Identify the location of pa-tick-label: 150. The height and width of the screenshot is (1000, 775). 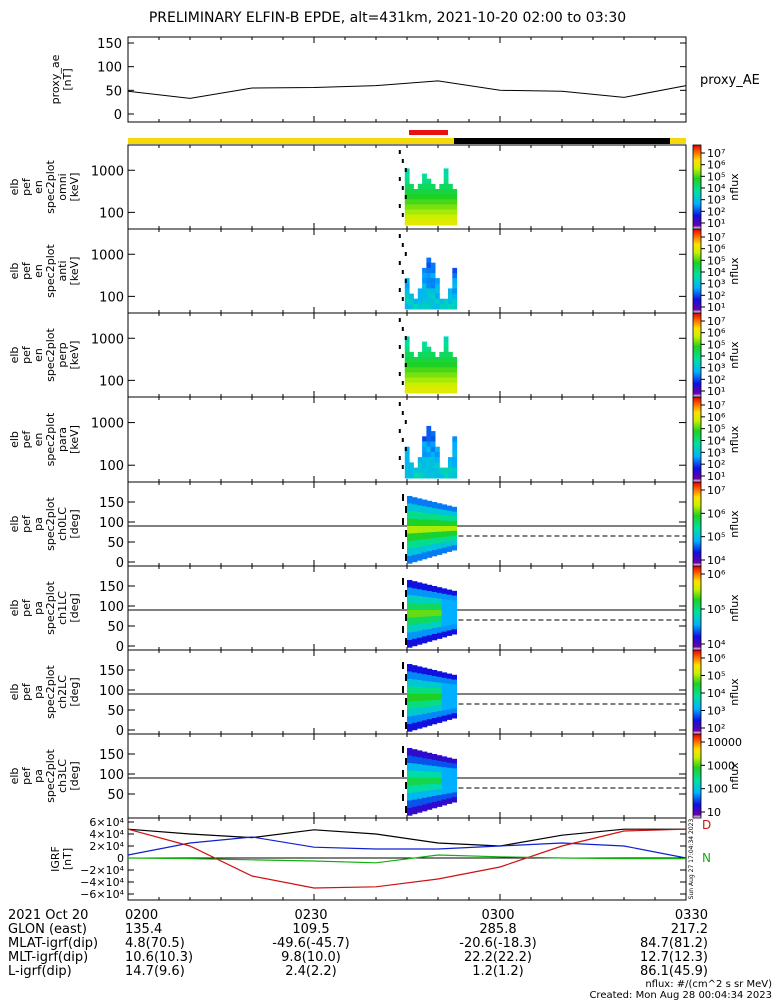
(111, 587).